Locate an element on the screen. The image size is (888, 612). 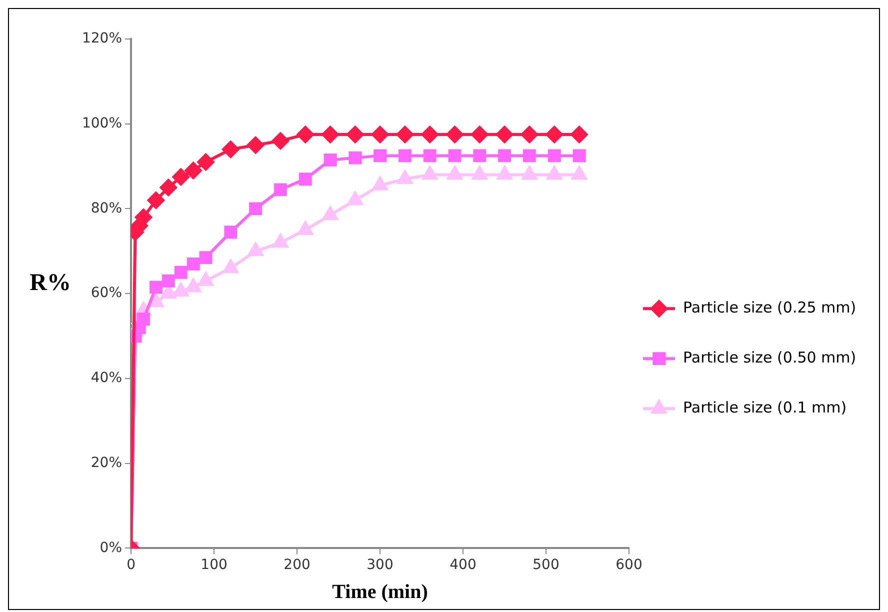
y-tick-label: 80% is located at coordinates (106, 208).